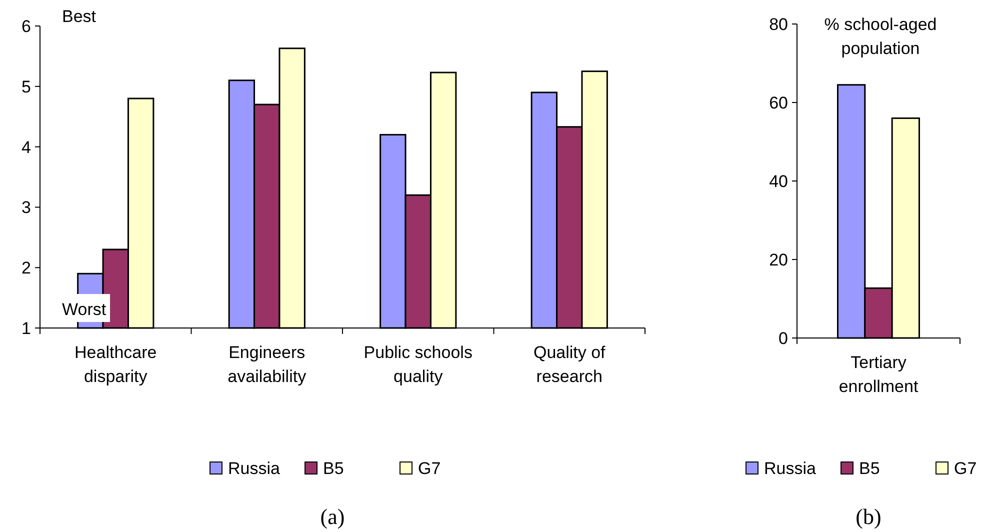  I want to click on y-tick-label: 20, so click(778, 260).